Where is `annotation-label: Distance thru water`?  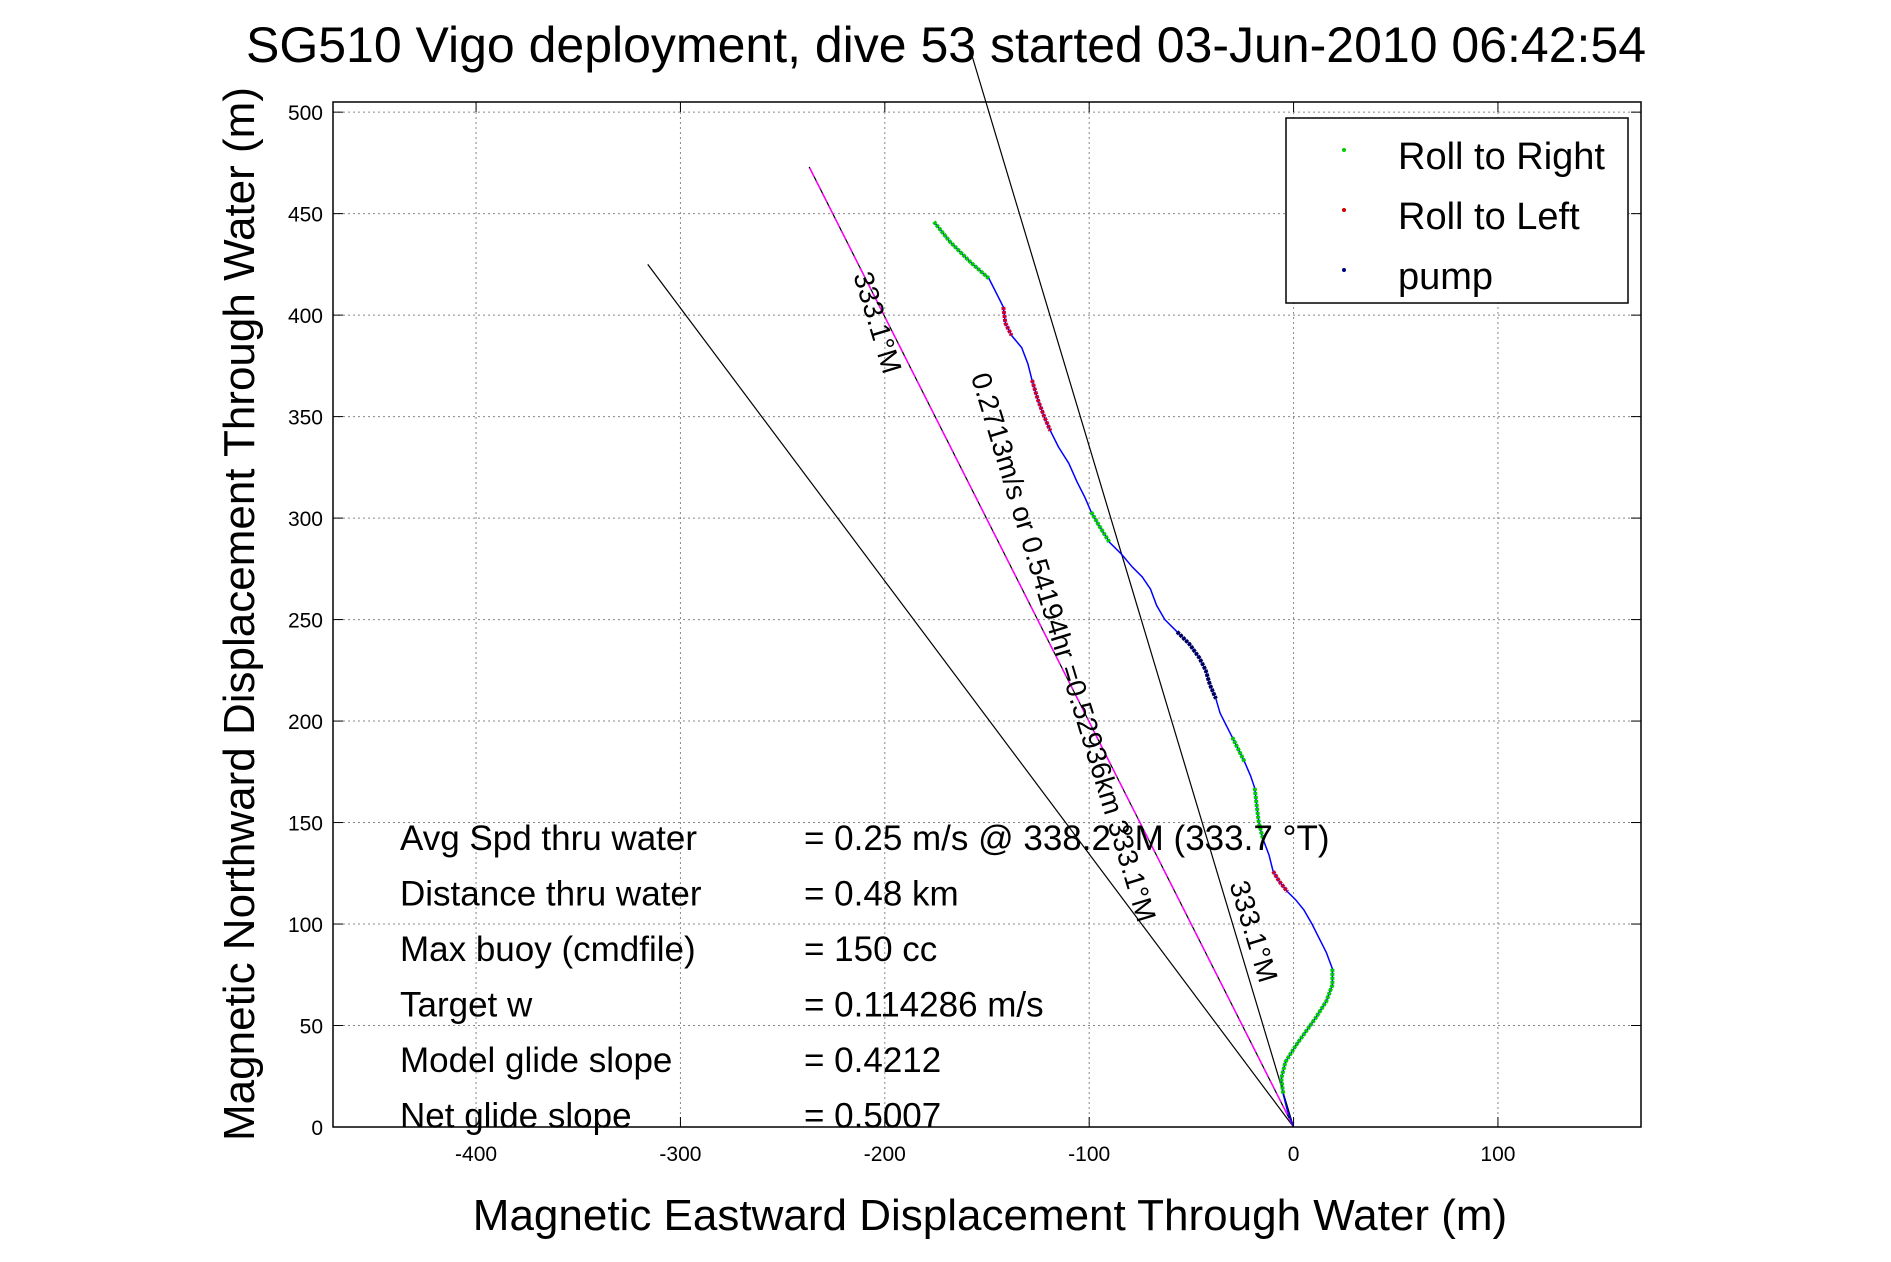
annotation-label: Distance thru water is located at coordinates (551, 894).